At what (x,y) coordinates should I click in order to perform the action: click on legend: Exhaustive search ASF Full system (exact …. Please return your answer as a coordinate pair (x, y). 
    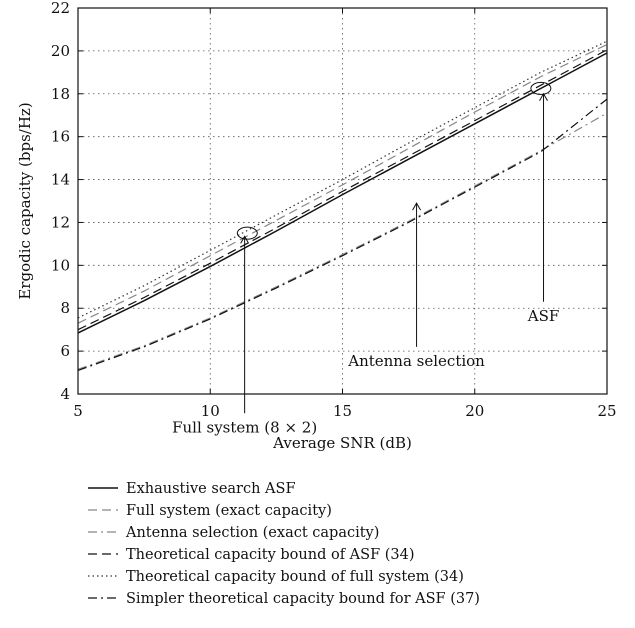
    Looking at the image, I should click on (284, 544).